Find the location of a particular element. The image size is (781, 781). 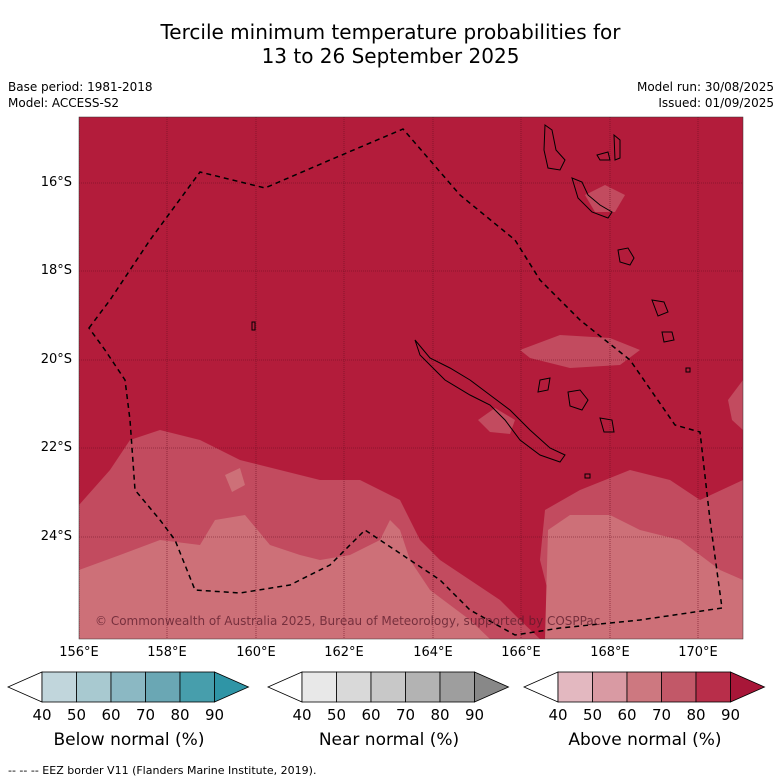

lon-label-158e: 158°E is located at coordinates (167, 652).